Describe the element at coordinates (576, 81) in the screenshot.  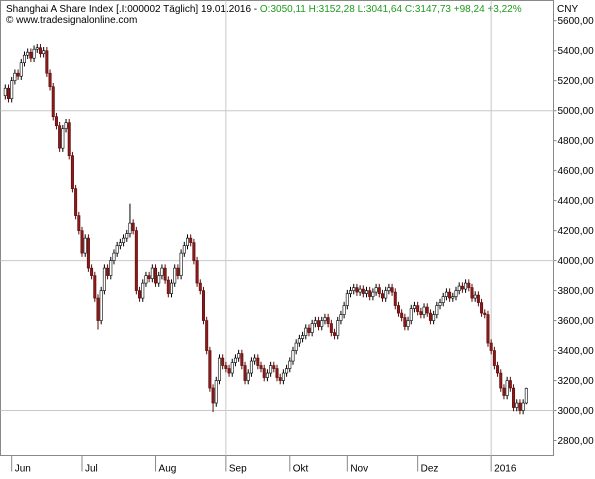
I see `y-tick-label: 5200,00` at that location.